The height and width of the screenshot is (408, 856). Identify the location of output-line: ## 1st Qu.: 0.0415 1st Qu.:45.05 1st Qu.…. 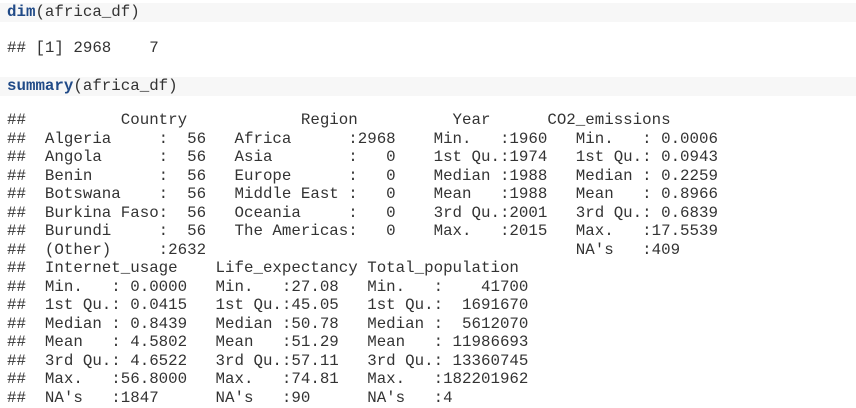
(268, 305).